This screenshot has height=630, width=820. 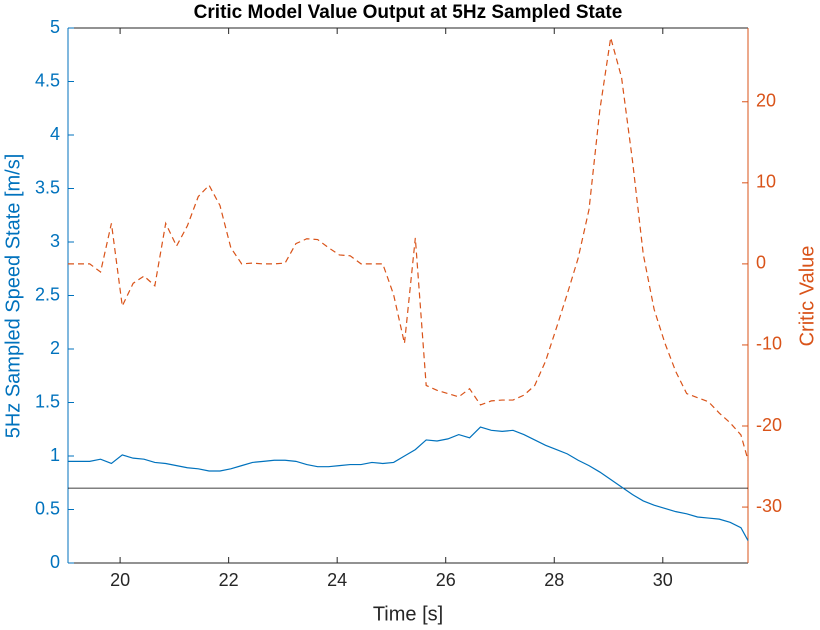 I want to click on y-tick-label: 3.5, so click(x=47, y=187).